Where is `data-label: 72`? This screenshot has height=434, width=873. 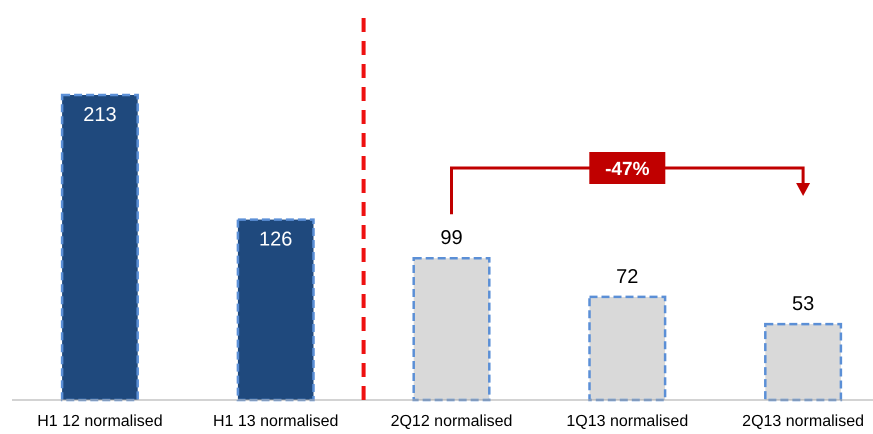
data-label: 72 is located at coordinates (627, 277).